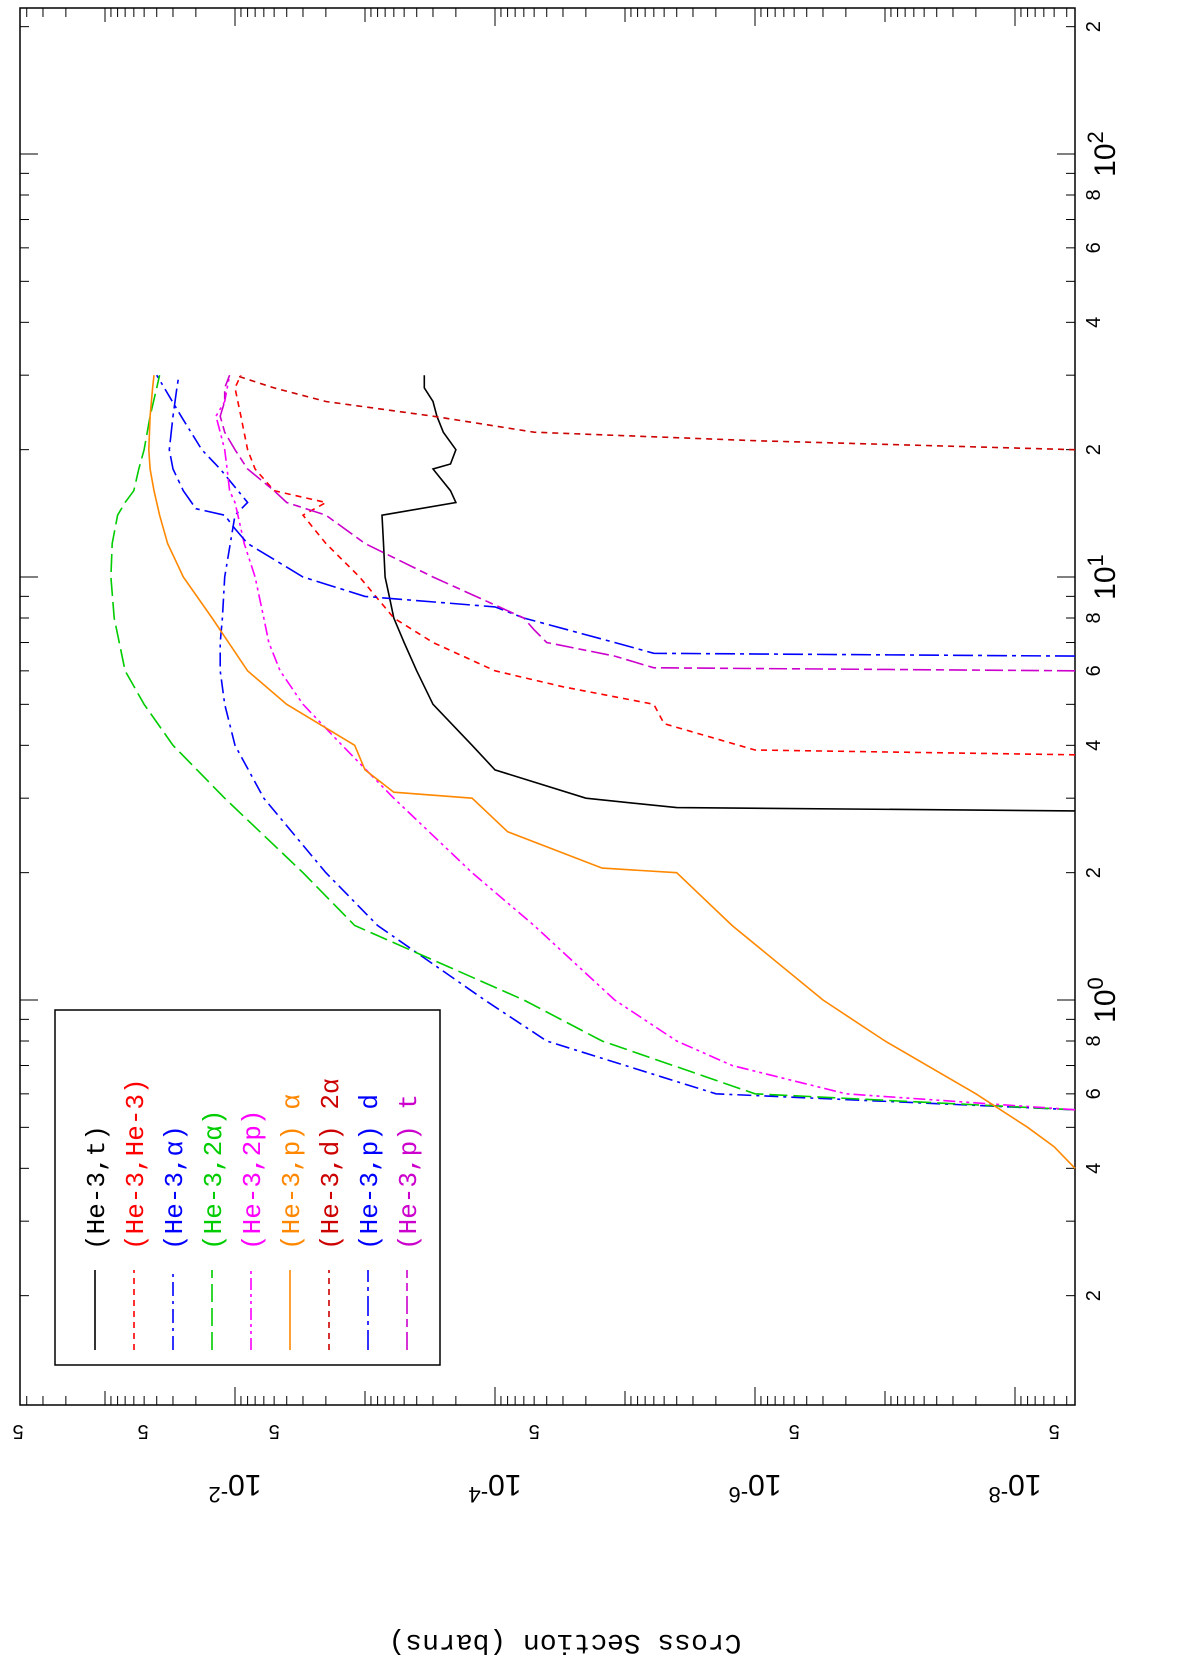 Image resolution: width=1204 pixels, height=1659 pixels. What do you see at coordinates (370, 1172) in the screenshot?
I see `legend-label-8: (He-3,p) d` at bounding box center [370, 1172].